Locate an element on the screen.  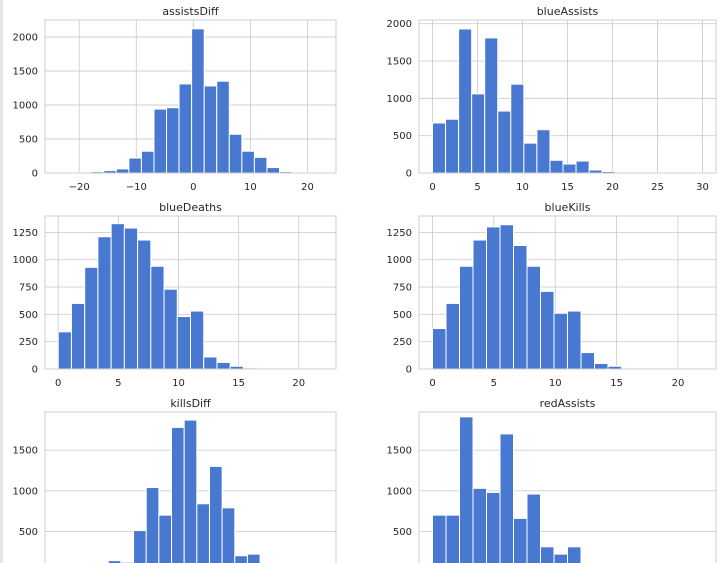
chart-title: blueKills is located at coordinates (568, 207).